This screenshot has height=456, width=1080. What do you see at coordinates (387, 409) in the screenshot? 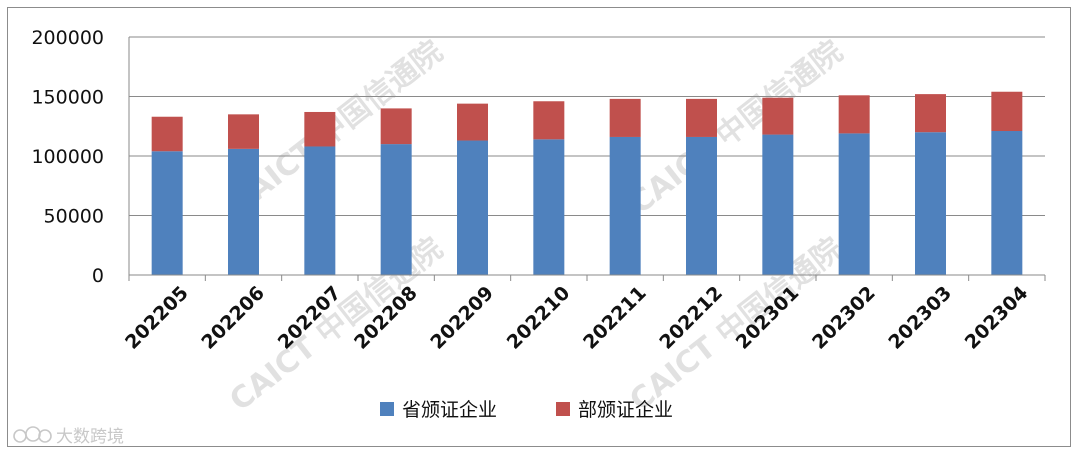
I see `legend-swatch-provincial` at bounding box center [387, 409].